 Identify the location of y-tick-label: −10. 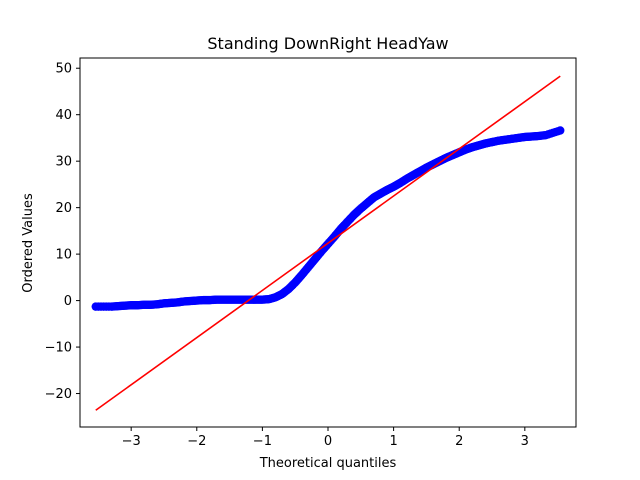
(58, 348).